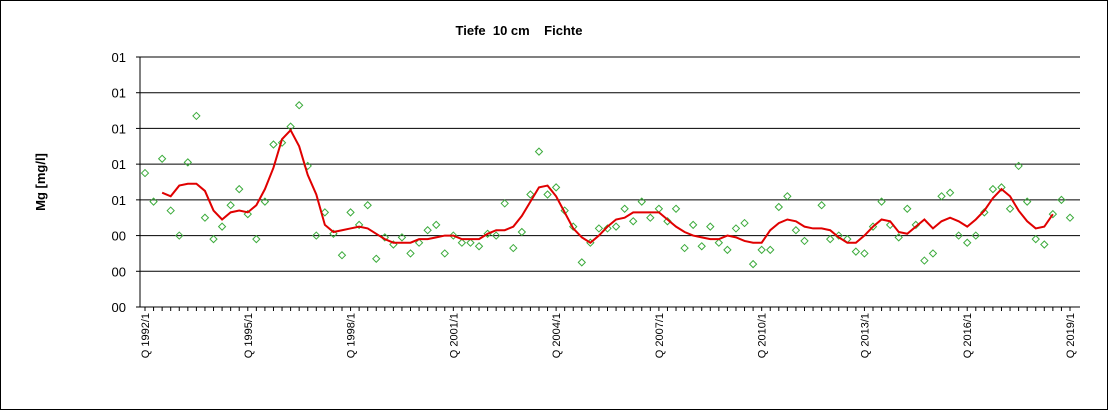  I want to click on x-tick-label: Q 1992/1, so click(146, 335).